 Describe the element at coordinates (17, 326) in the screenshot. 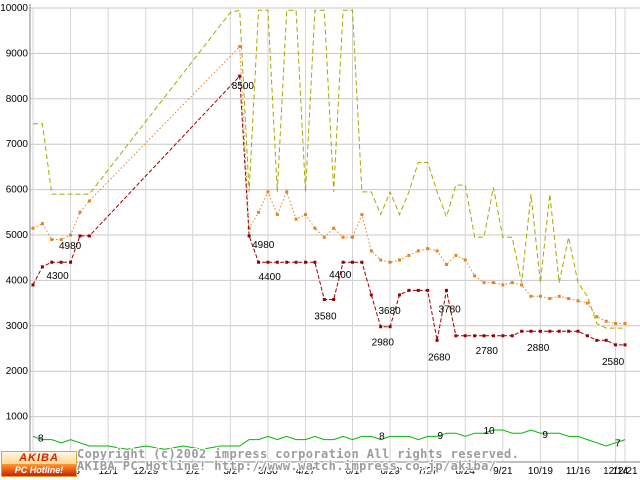

I see `y-tick-label: 3000` at that location.